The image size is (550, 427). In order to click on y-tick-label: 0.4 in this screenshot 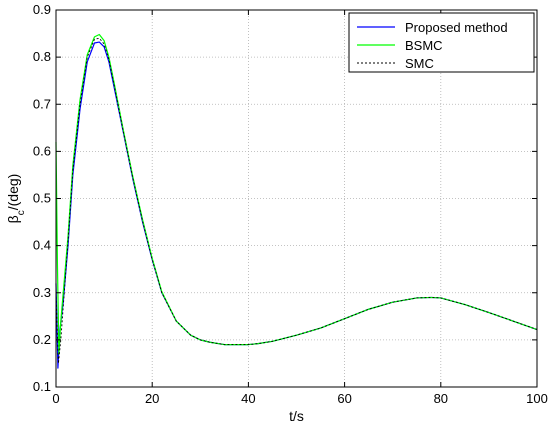, I will do `click(42, 245)`.